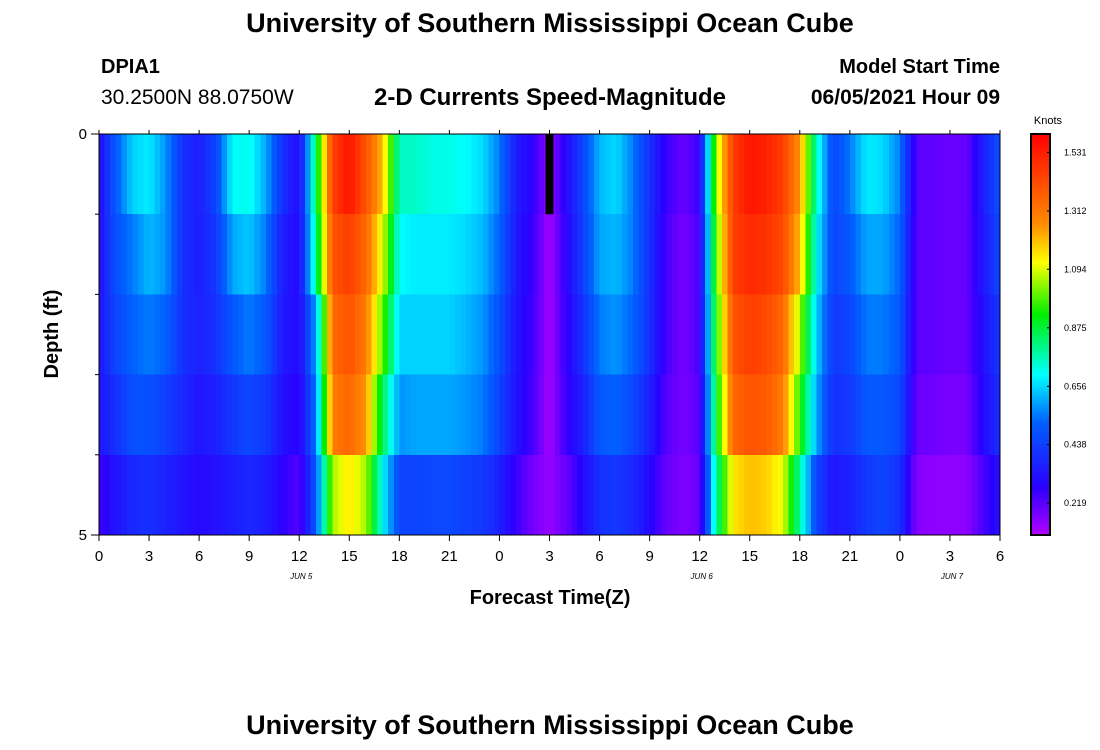 The height and width of the screenshot is (750, 1100). What do you see at coordinates (399, 556) in the screenshot?
I see `x-tick-label: 18` at bounding box center [399, 556].